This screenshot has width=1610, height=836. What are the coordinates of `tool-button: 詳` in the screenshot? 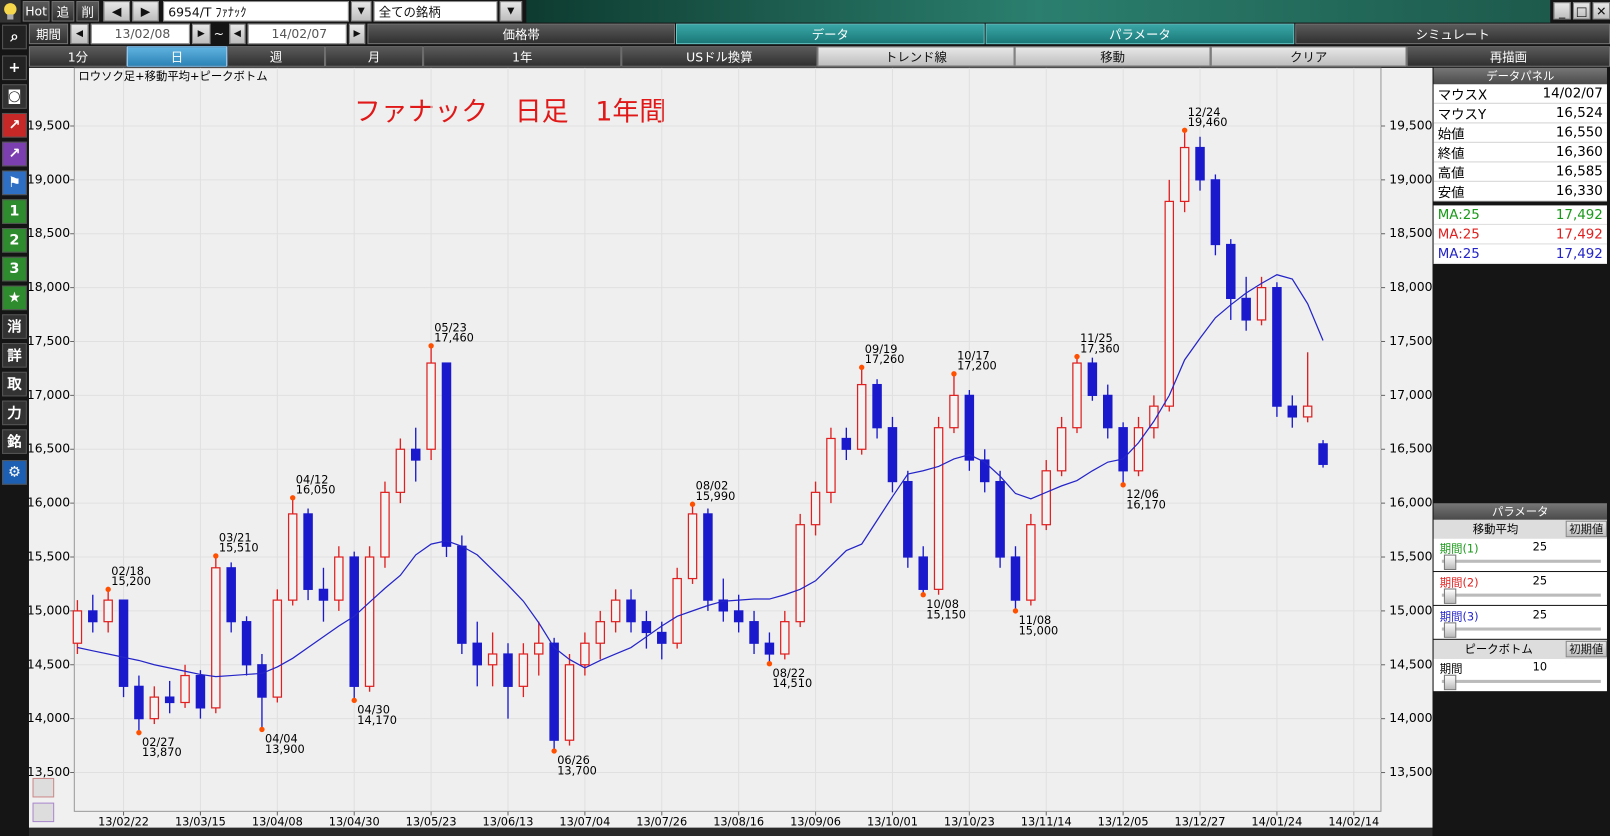 It's located at (14, 355).